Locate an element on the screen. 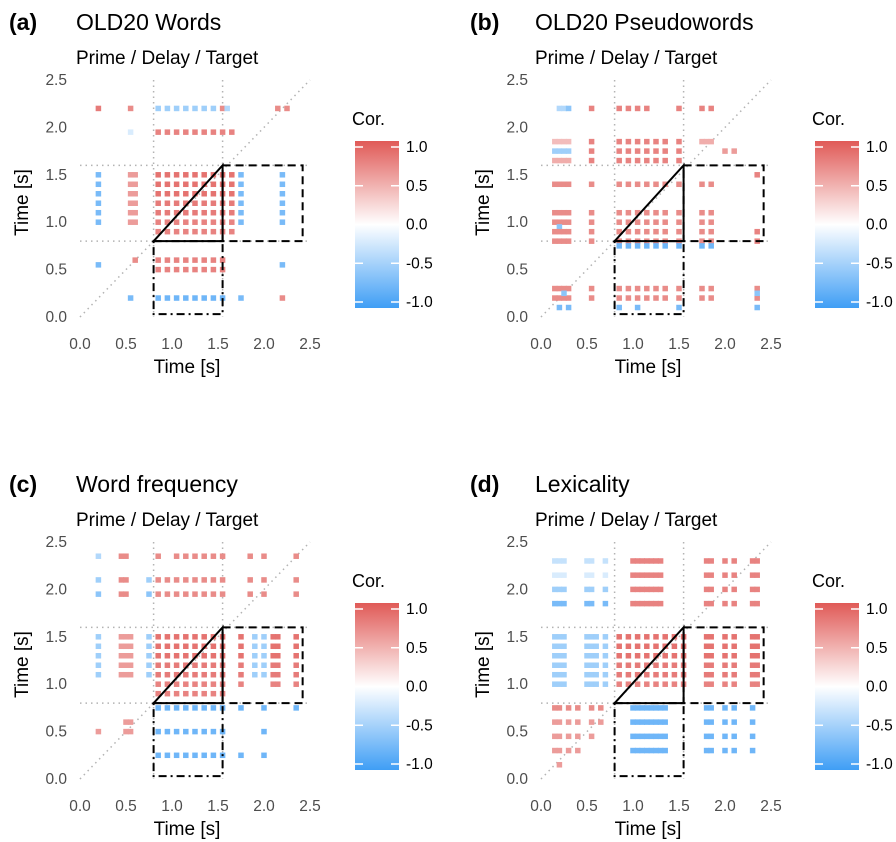  panel-letter: (d) is located at coordinates (484, 484).